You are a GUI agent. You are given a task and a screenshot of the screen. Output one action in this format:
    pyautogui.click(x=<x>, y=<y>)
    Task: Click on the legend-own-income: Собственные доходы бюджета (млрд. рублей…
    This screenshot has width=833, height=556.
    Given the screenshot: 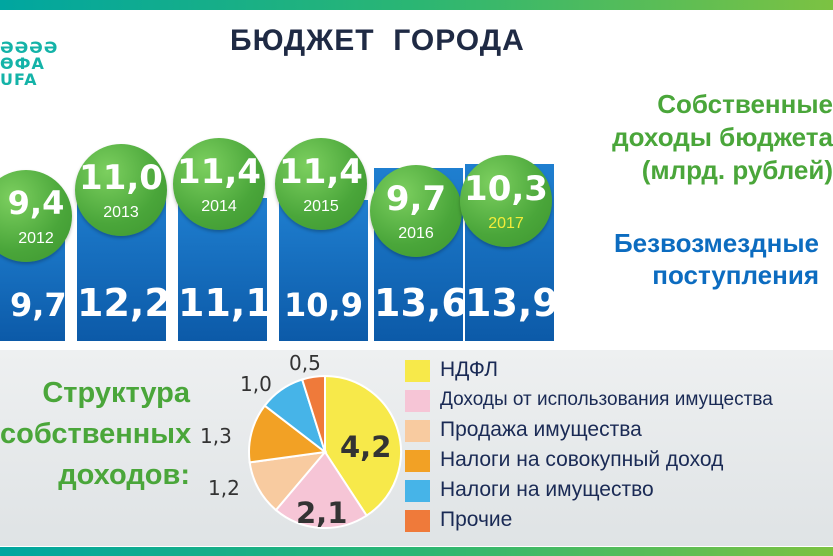 What is the action you would take?
    pyautogui.click(x=703, y=137)
    